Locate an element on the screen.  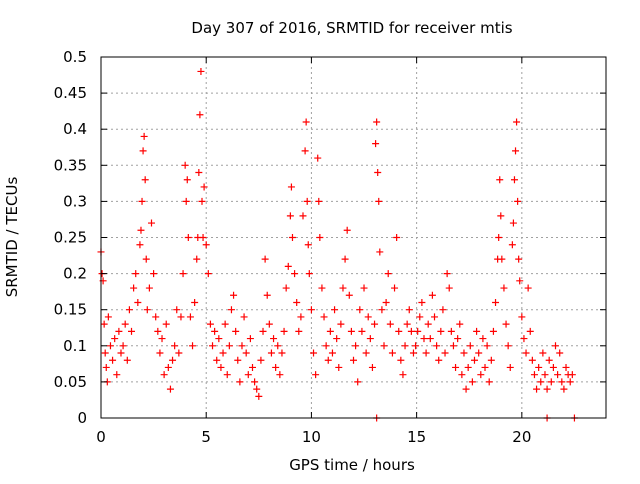
x-tick-label: 15 is located at coordinates (416, 437).